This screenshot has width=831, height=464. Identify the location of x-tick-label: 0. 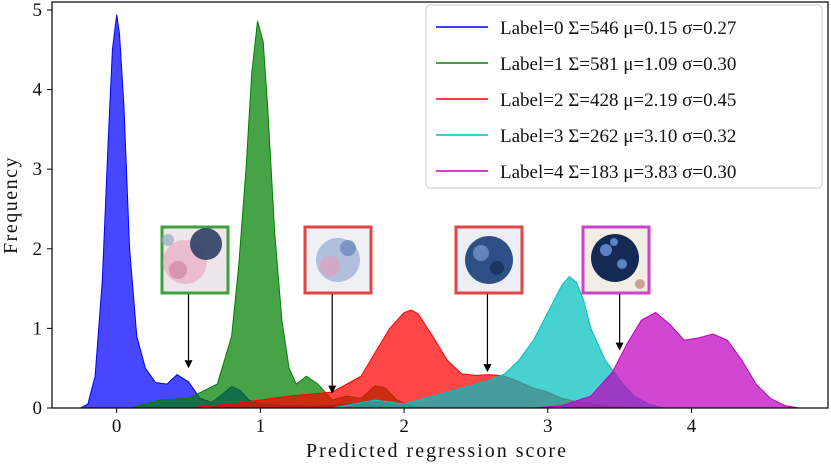
(117, 426).